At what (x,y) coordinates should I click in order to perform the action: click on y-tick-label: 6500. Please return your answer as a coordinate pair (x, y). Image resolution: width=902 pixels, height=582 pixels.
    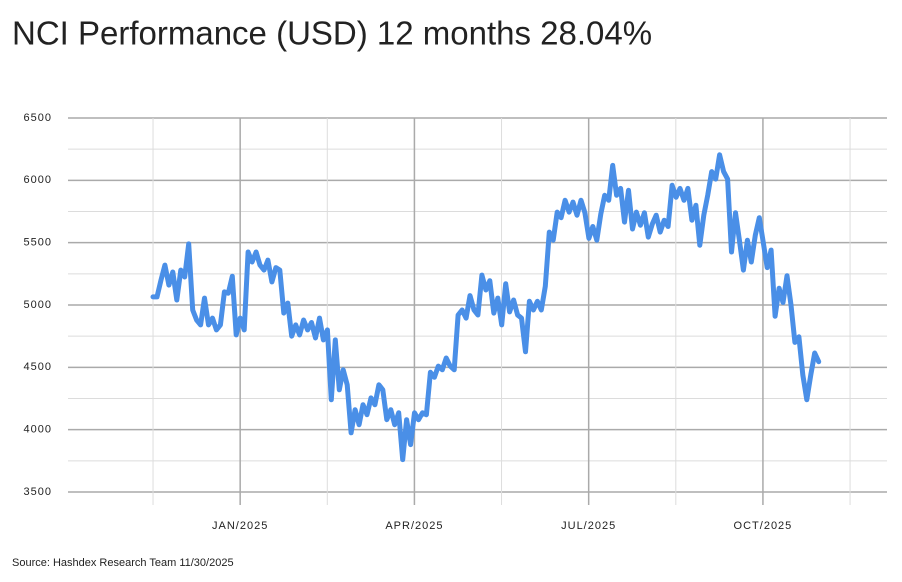
    Looking at the image, I should click on (38, 118).